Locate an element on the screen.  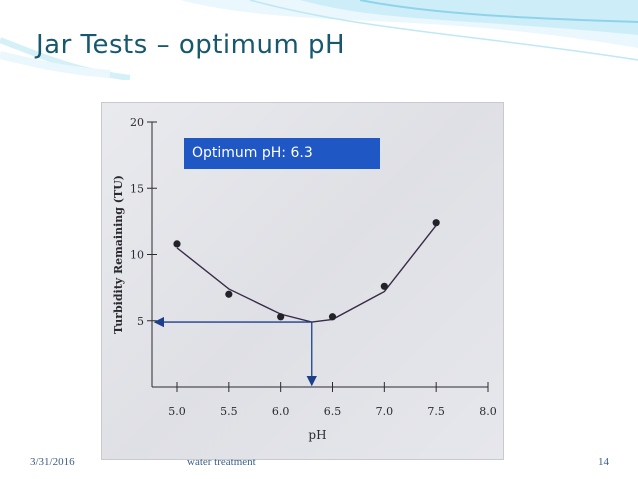
x-tick-label: 6.0 is located at coordinates (281, 411).